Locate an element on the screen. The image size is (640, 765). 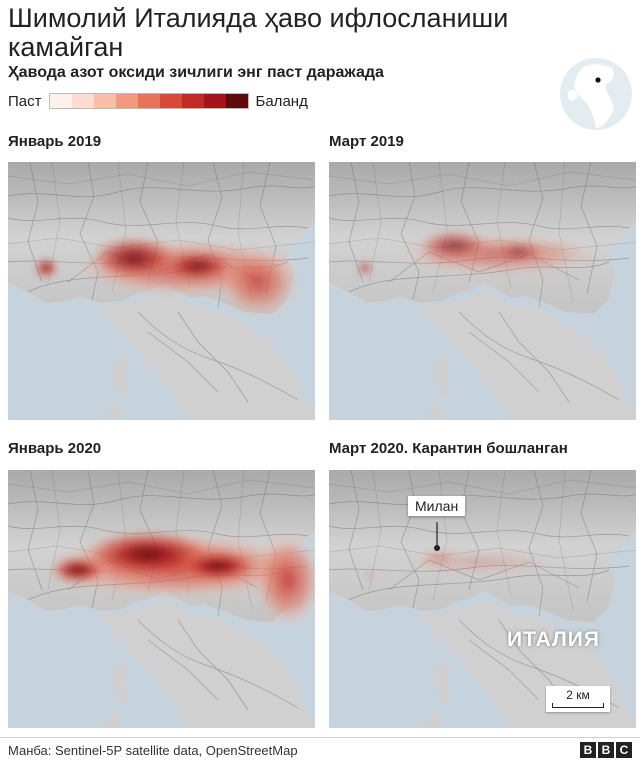
country-label-italy: ИТАЛИЯ is located at coordinates (553, 639).